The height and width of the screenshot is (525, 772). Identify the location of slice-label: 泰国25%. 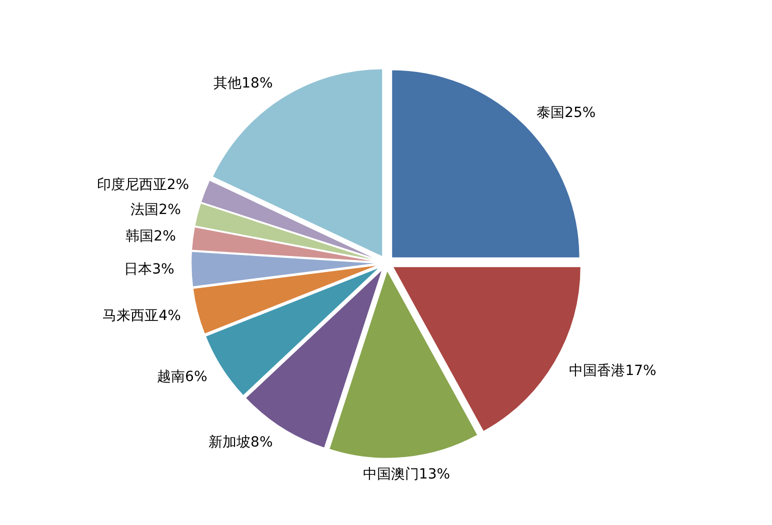
(566, 112).